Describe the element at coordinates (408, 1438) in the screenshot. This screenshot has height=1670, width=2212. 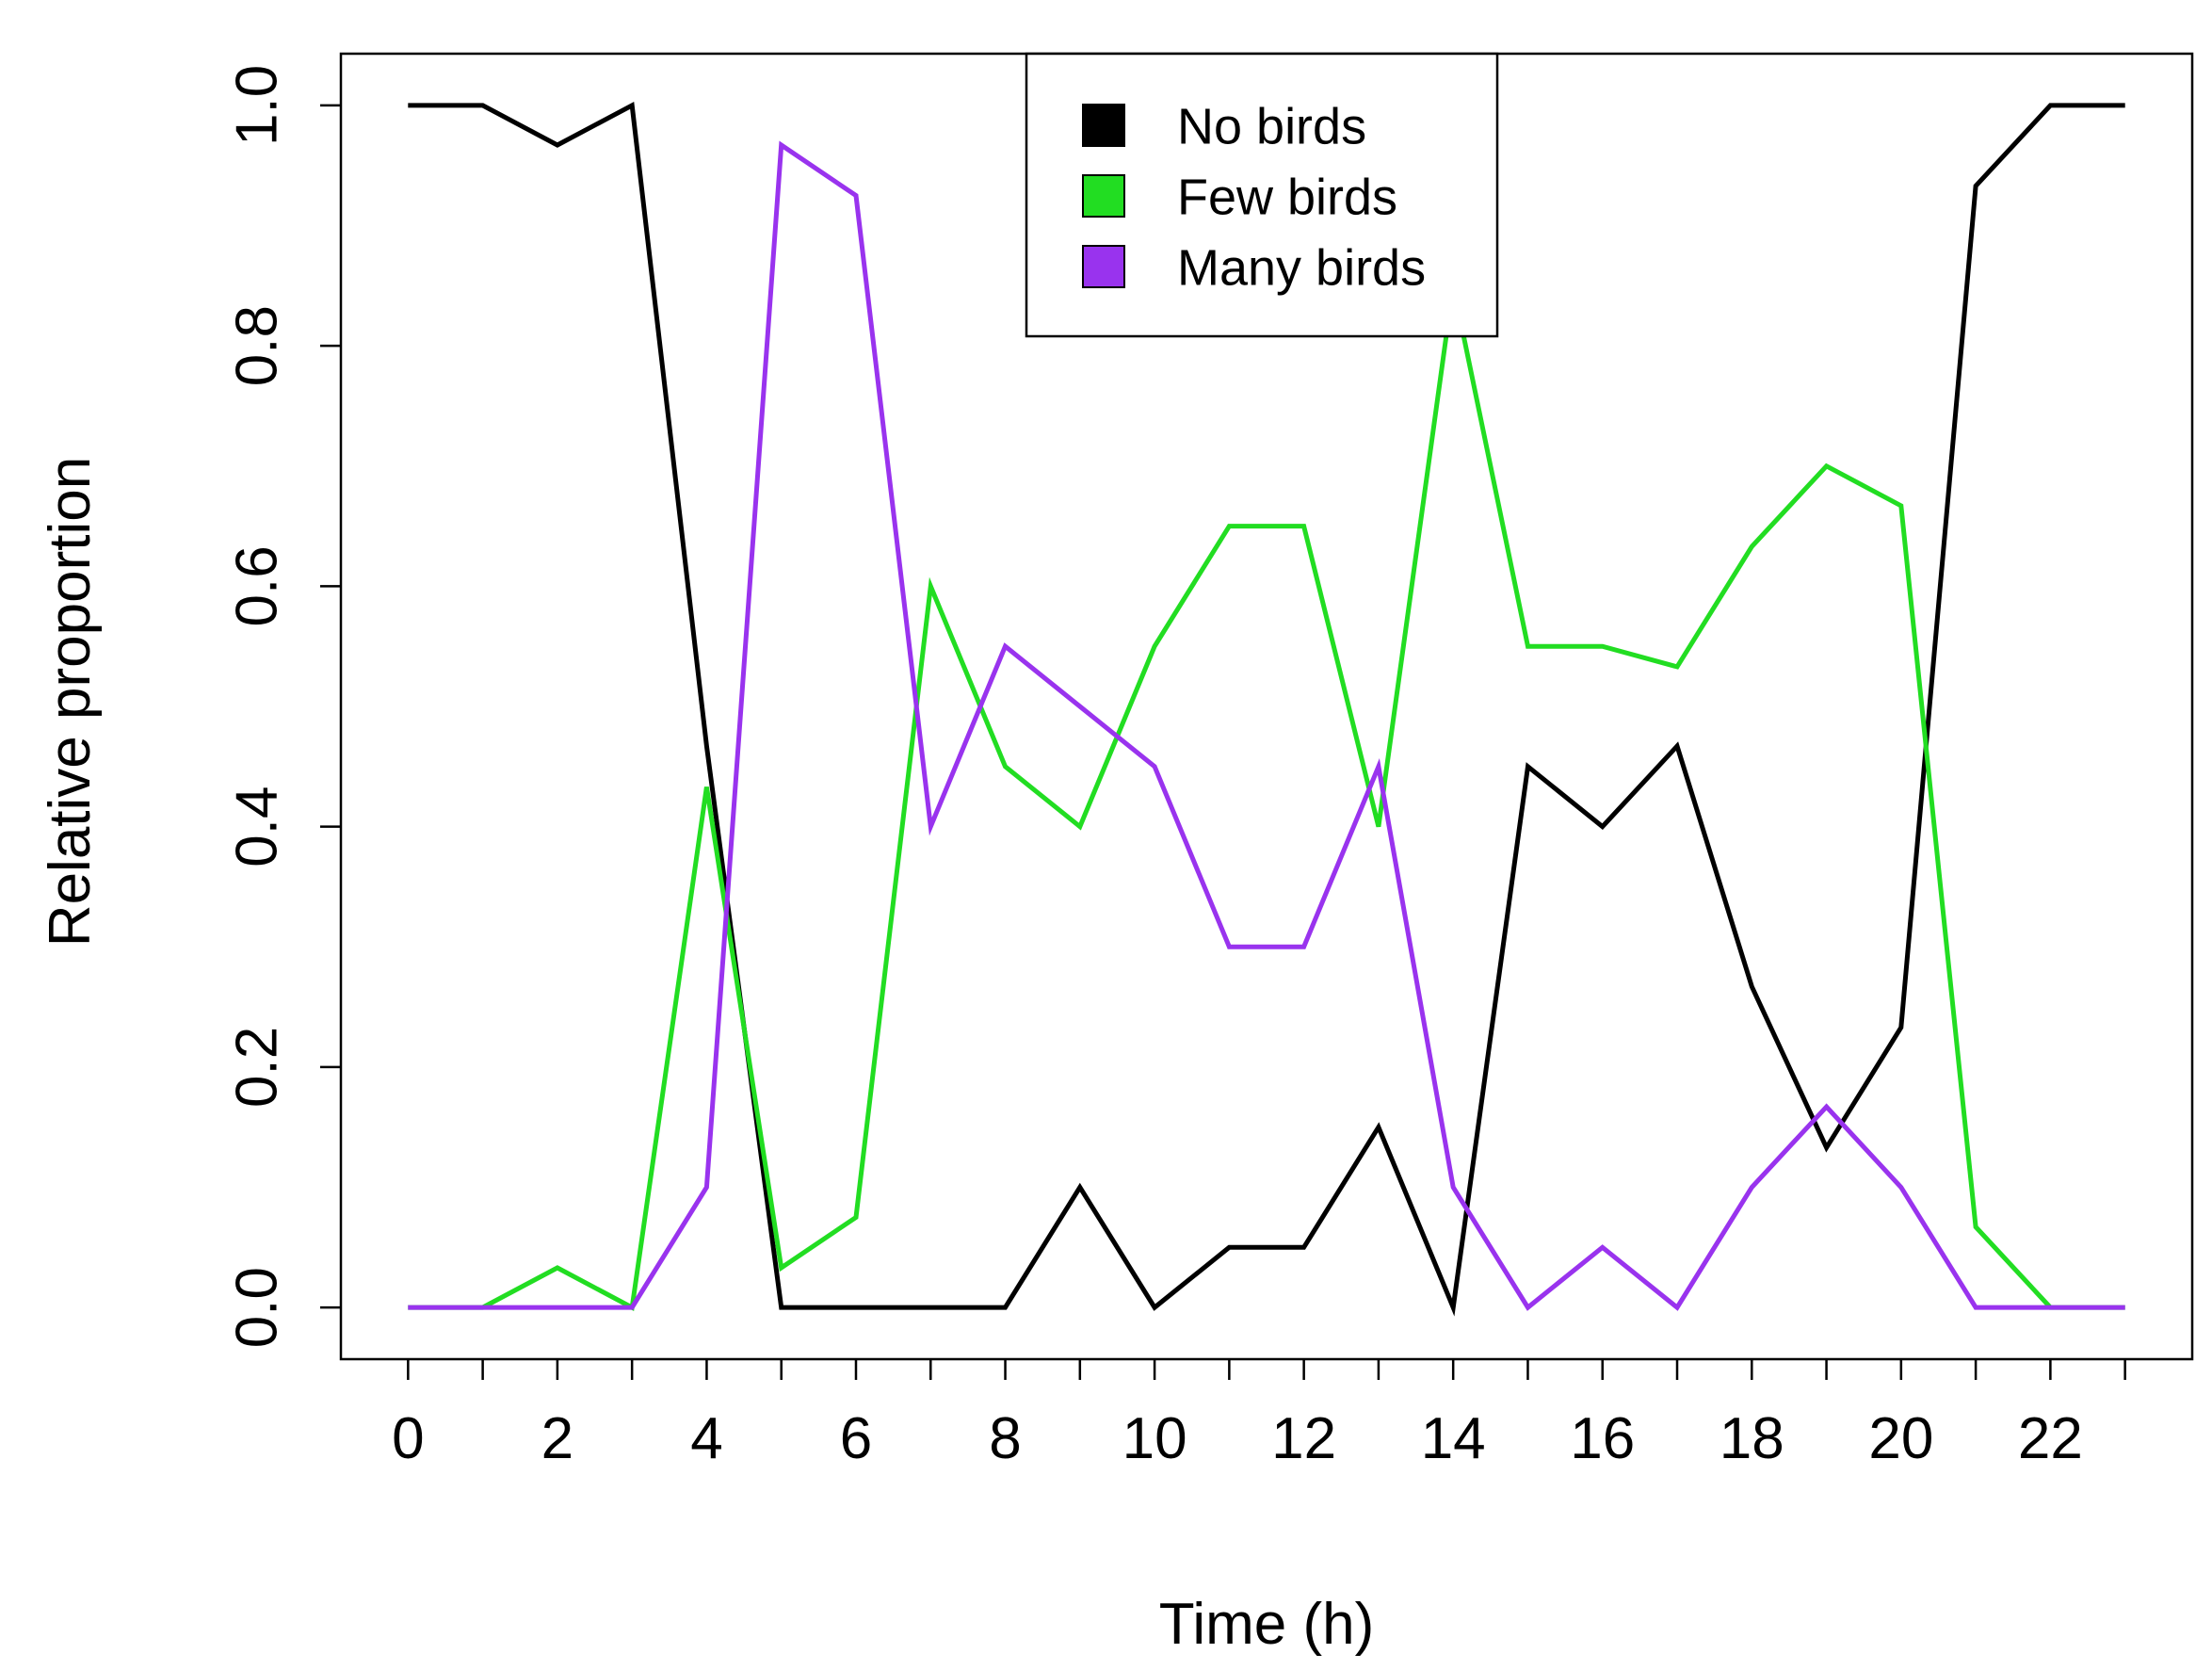
I see `x-tick-label: 0` at that location.